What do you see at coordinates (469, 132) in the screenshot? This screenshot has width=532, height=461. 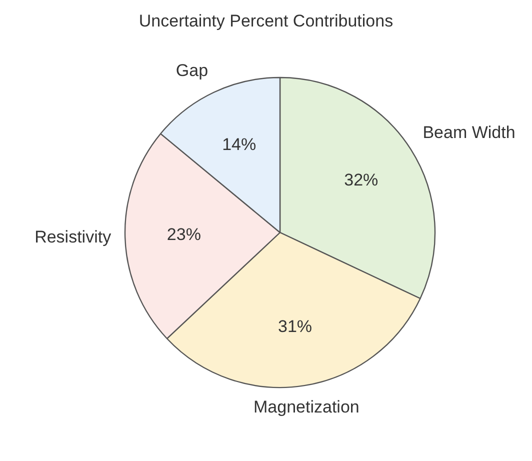 I see `slice-label: Beam Width` at bounding box center [469, 132].